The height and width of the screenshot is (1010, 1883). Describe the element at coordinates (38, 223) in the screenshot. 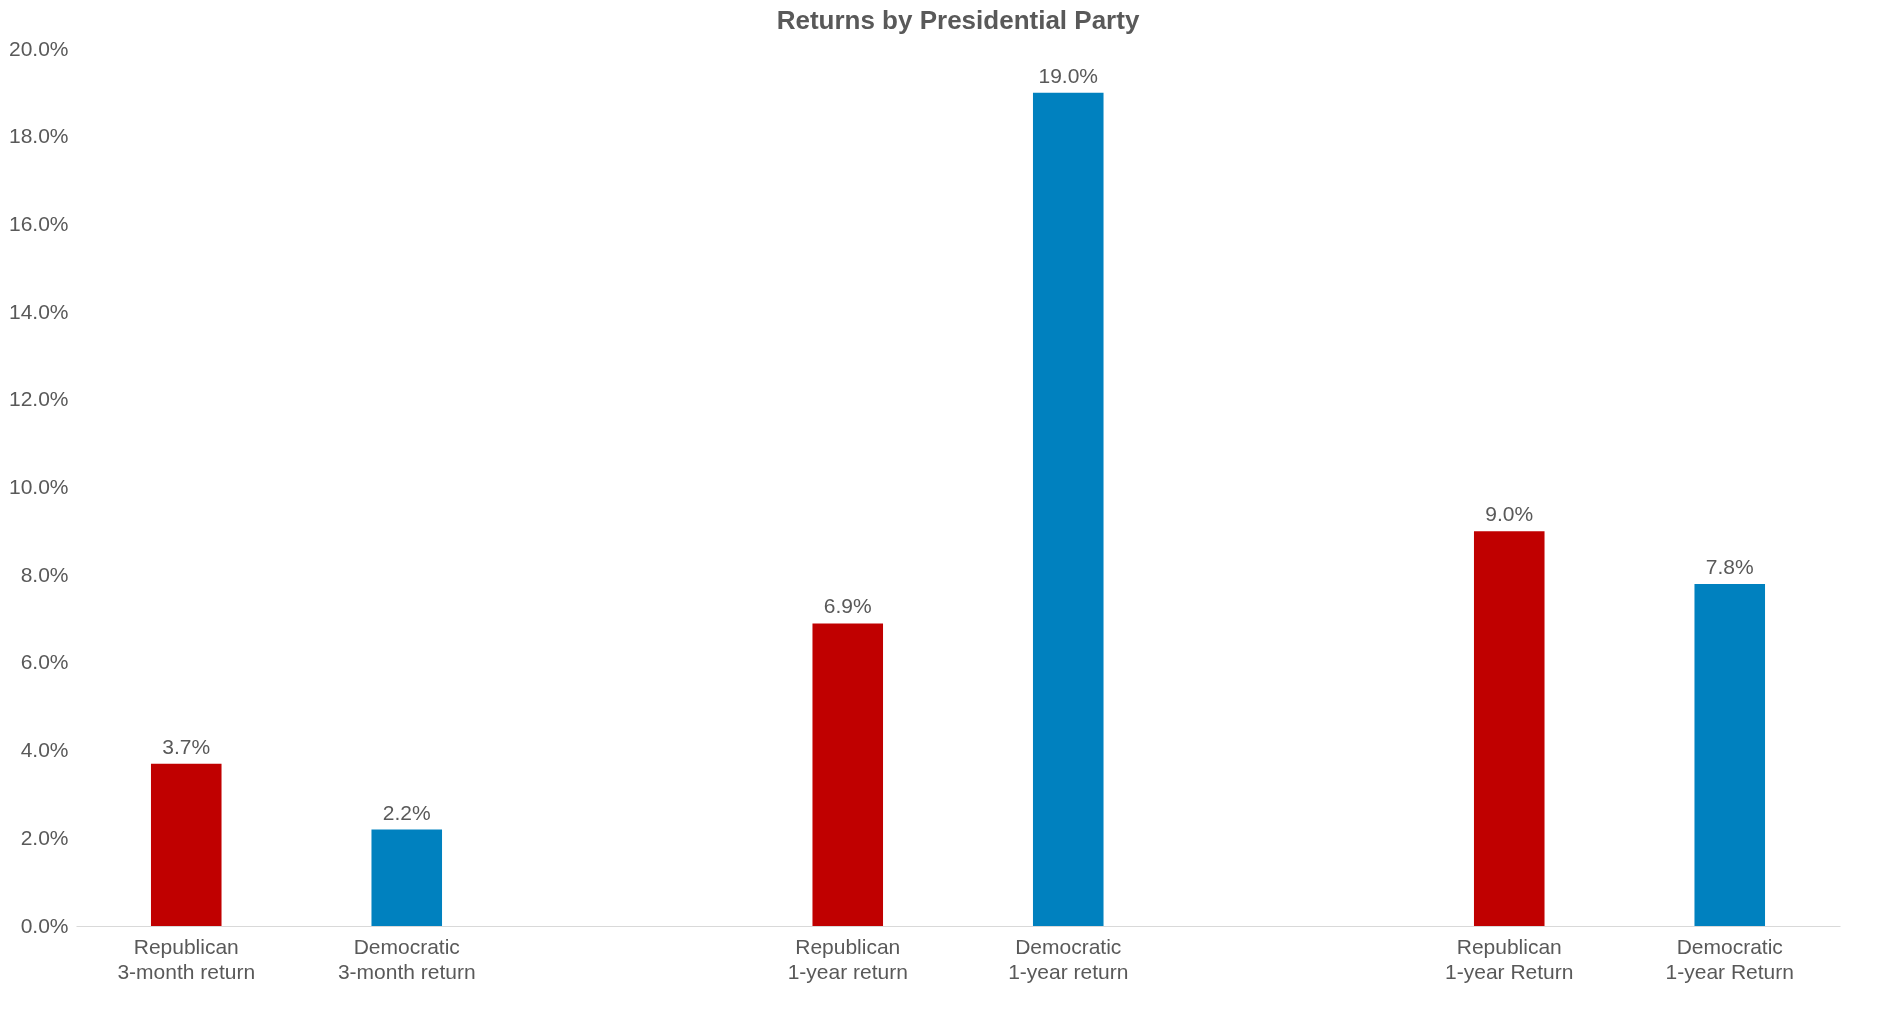

I see `y-tick-label: 16.0%` at that location.